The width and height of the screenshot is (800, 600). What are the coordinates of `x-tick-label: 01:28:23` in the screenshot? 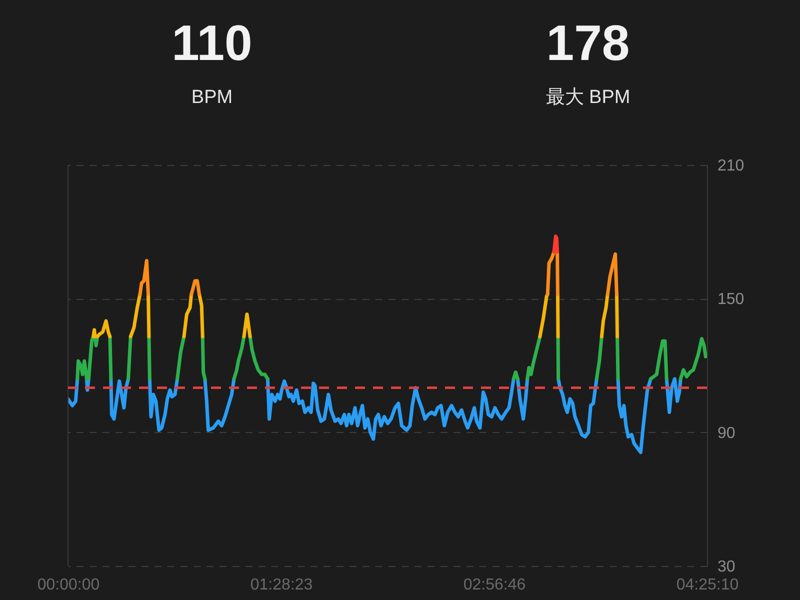 It's located at (281, 585).